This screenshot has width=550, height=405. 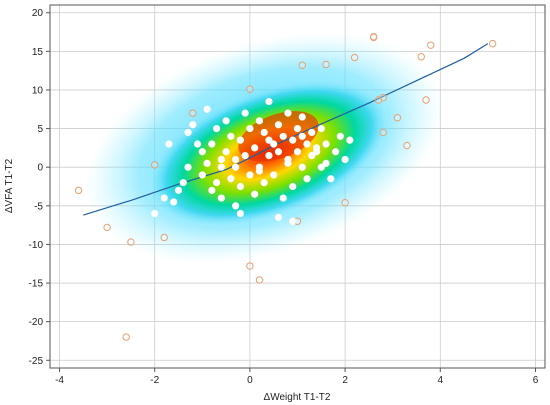 I want to click on x-tick-label: -4, so click(x=59, y=380).